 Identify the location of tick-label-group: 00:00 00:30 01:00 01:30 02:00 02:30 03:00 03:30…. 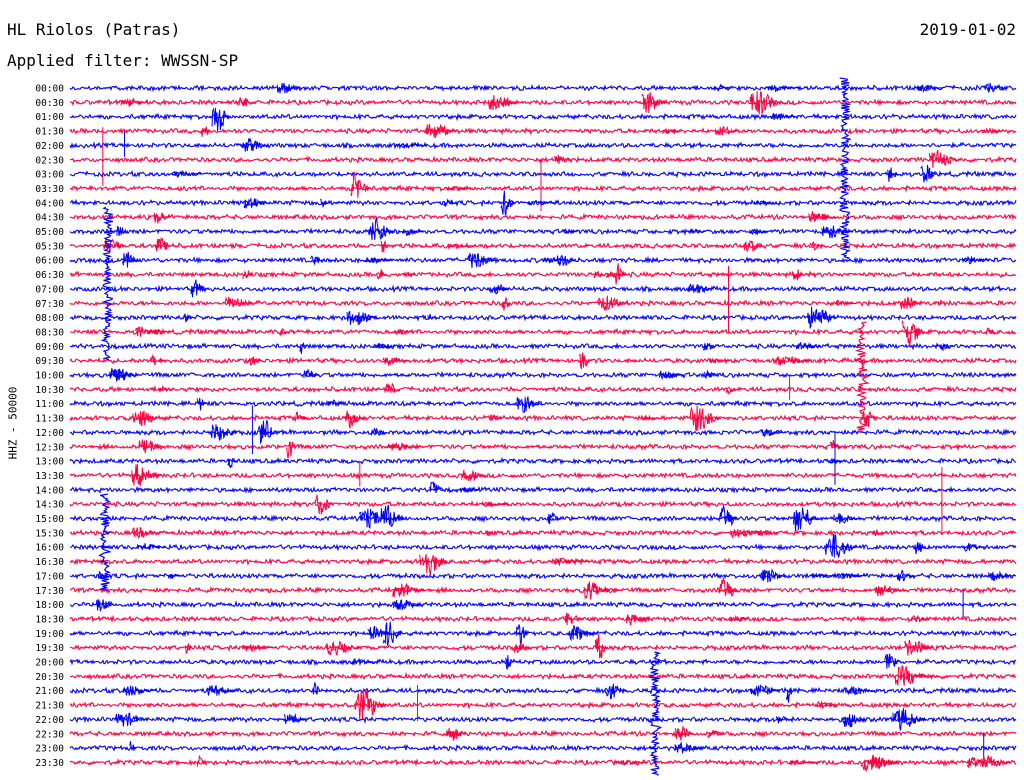
(49, 426).